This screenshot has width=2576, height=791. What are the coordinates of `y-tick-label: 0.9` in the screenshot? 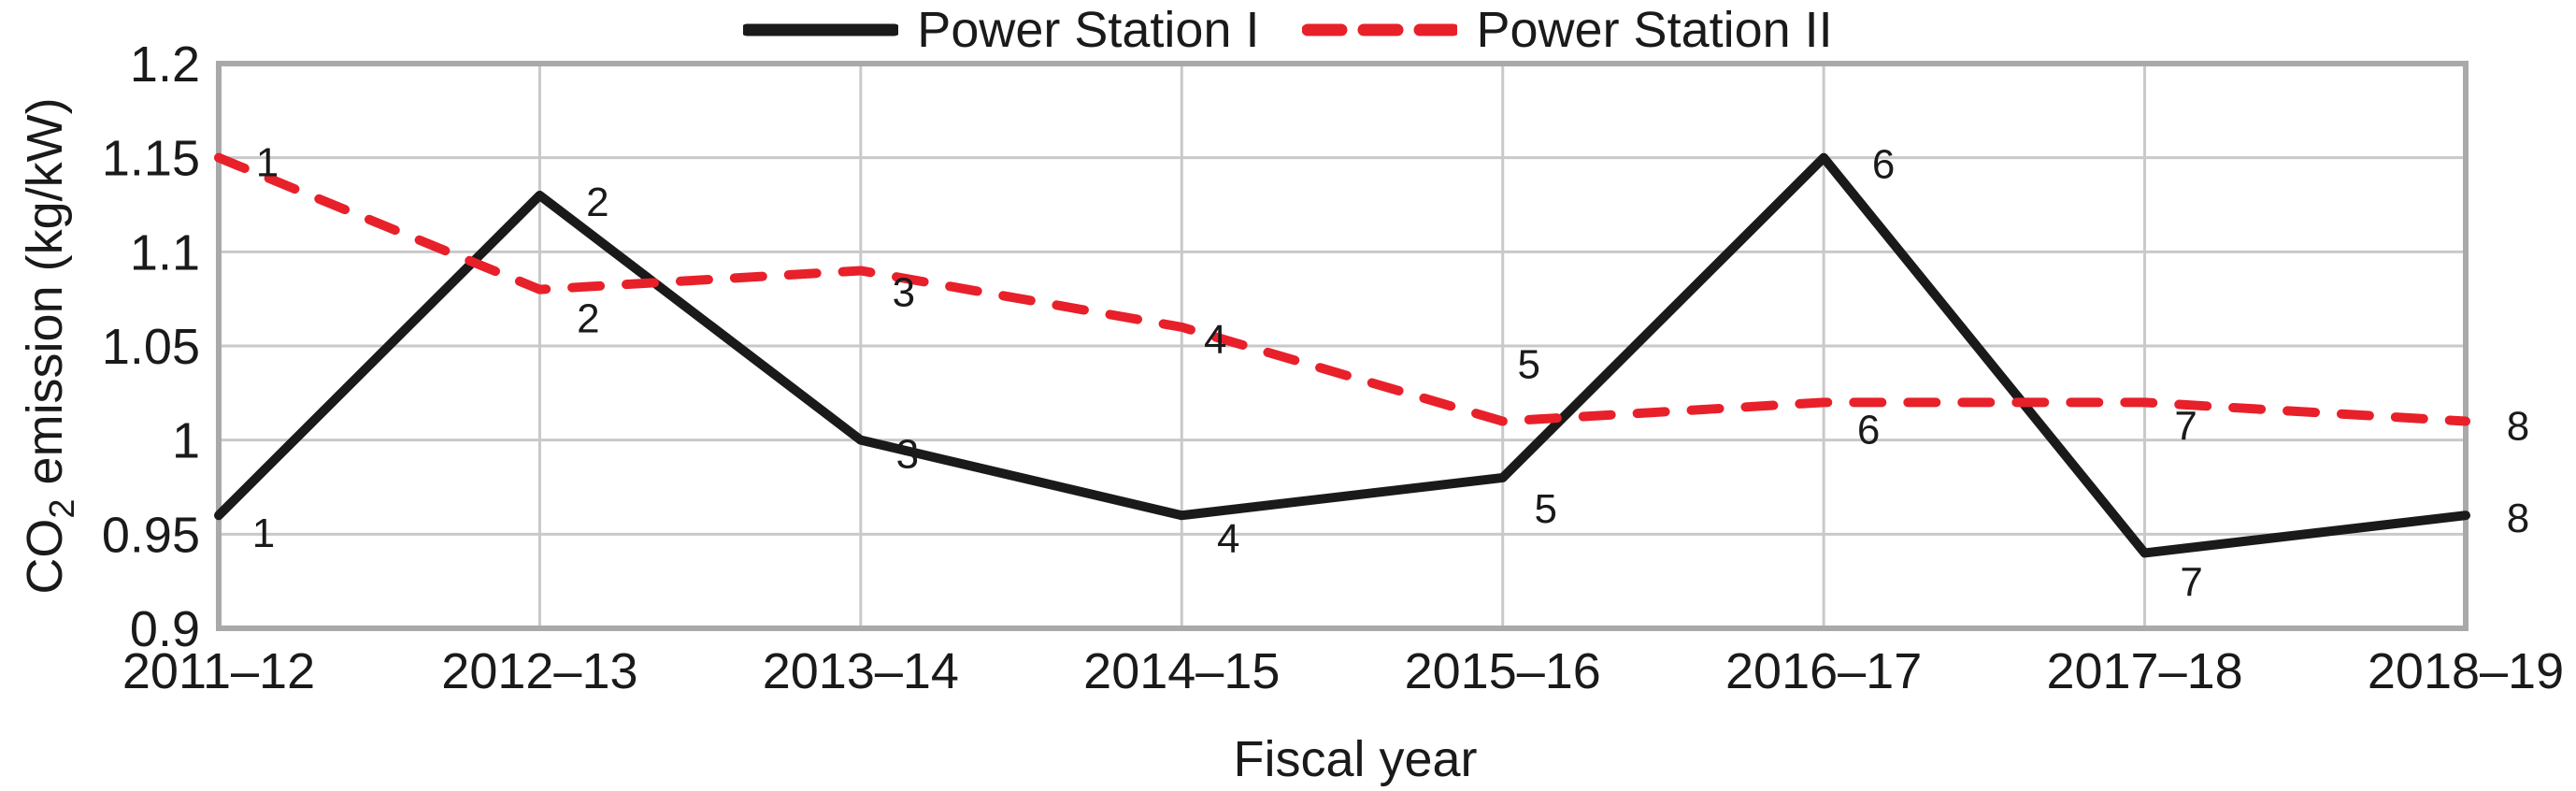 It's located at (165, 629).